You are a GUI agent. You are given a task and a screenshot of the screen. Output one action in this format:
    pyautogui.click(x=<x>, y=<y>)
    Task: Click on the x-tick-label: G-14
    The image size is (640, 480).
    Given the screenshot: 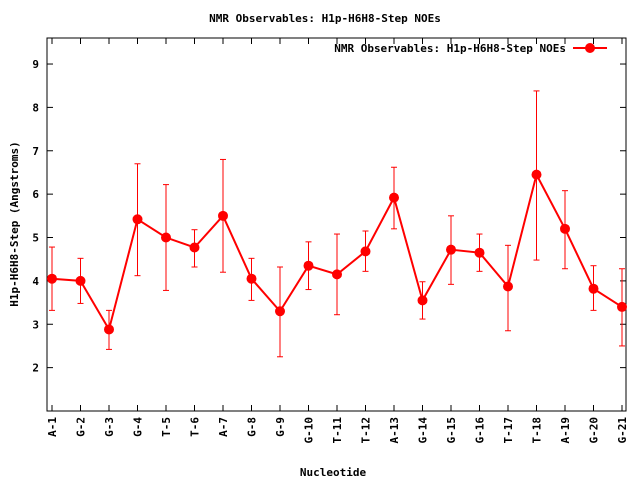 What is the action you would take?
    pyautogui.click(x=423, y=430)
    